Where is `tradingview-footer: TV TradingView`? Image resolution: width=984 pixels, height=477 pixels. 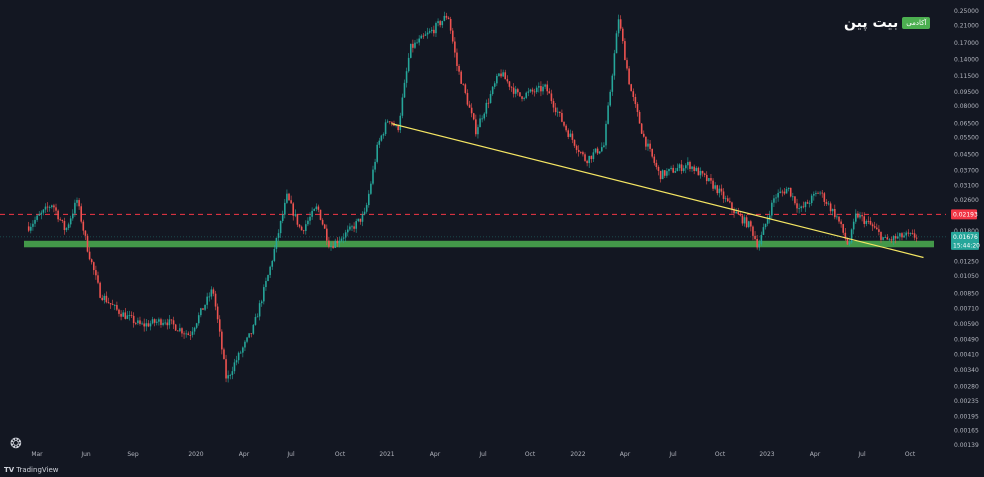 tradingview-footer: TV TradingView is located at coordinates (31, 470).